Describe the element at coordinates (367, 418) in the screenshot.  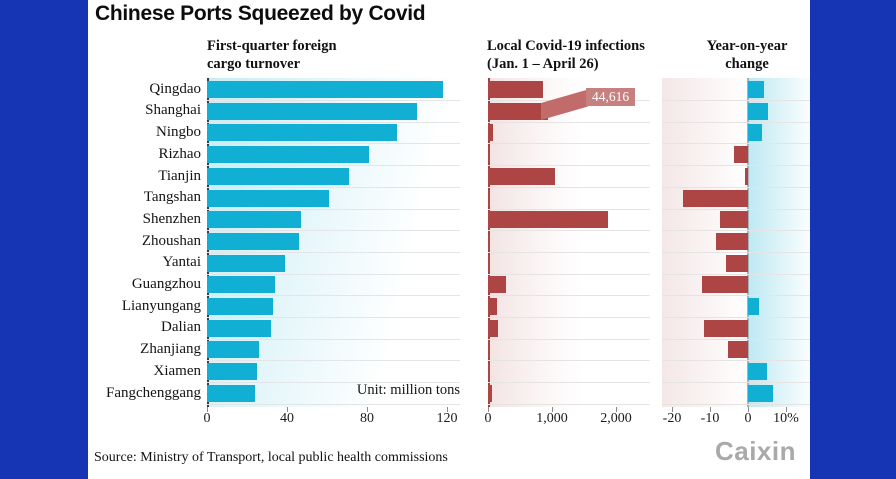
I see `axis-tick-label: 80` at that location.